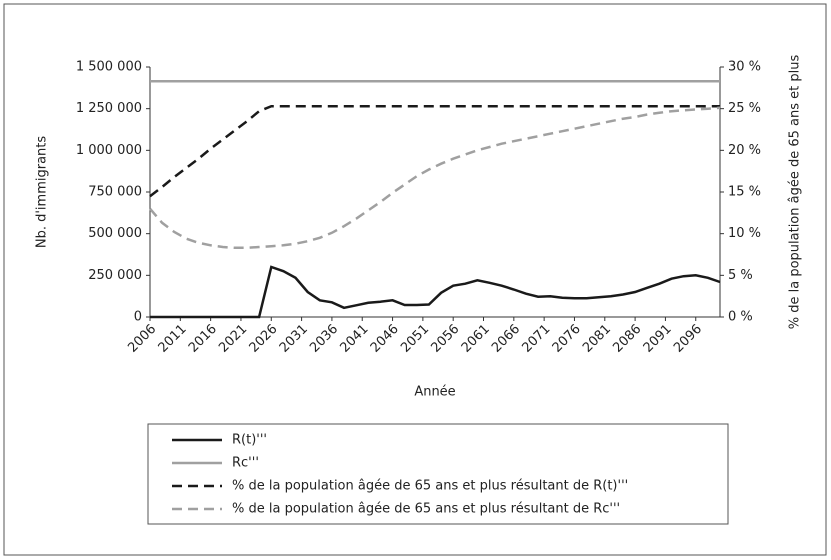 This screenshot has width=831, height=560. I want to click on y-tick-label: 750 000, so click(115, 192).